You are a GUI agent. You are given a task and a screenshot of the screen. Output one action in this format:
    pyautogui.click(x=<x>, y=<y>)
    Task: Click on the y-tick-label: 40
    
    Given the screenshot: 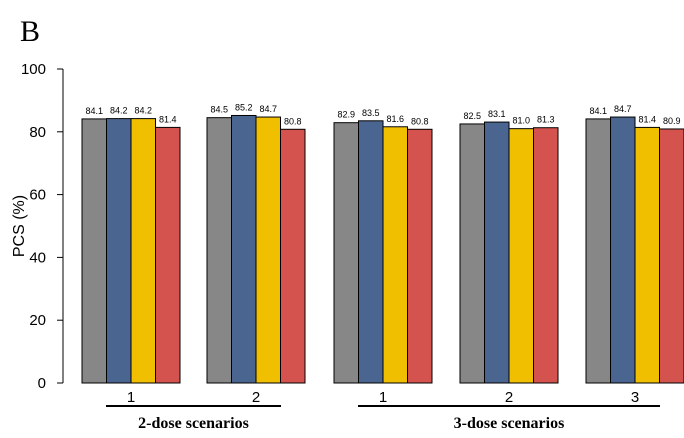 What is the action you would take?
    pyautogui.click(x=37, y=257)
    